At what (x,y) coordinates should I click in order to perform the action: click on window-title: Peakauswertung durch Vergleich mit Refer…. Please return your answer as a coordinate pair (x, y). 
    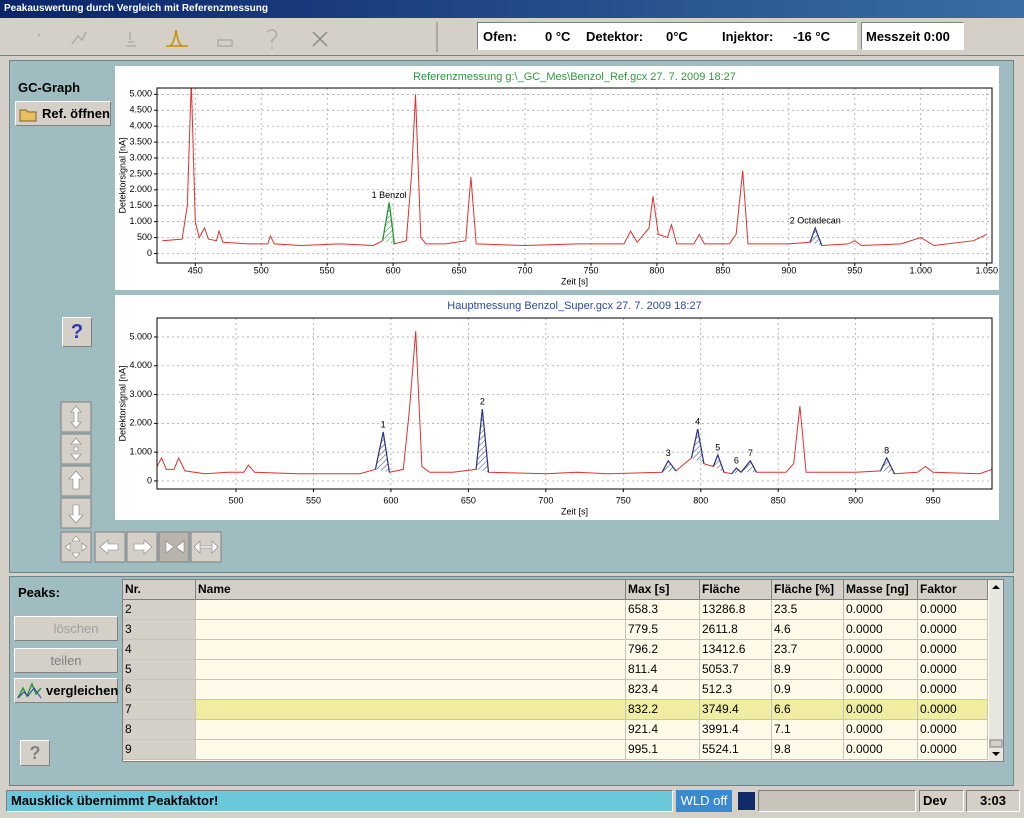
    Looking at the image, I should click on (136, 8).